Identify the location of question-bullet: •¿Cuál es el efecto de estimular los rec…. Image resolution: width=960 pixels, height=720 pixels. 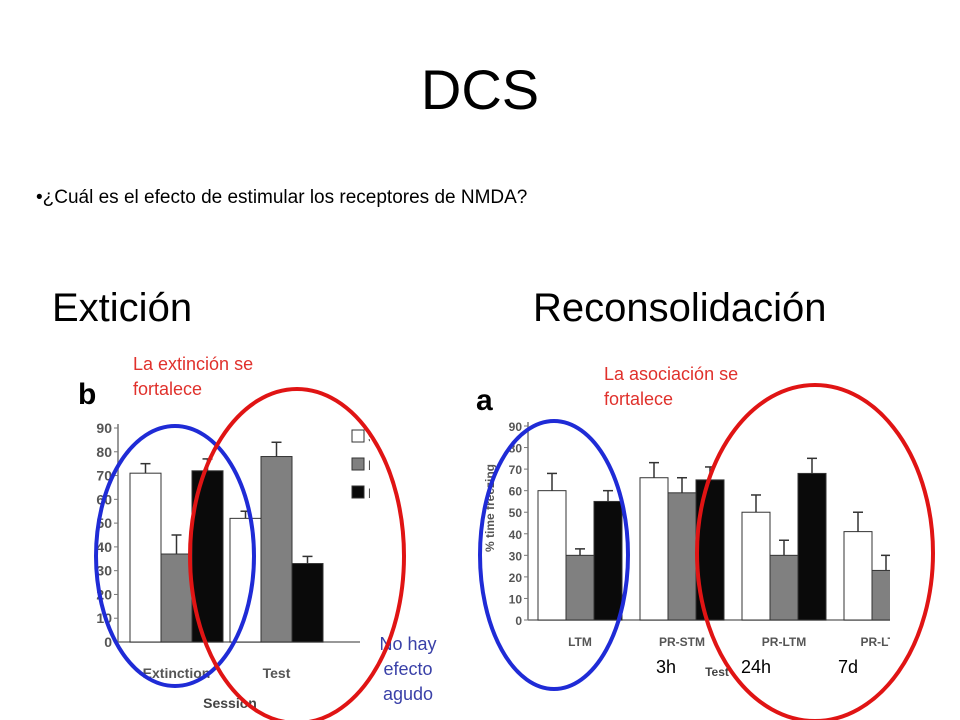
(282, 197).